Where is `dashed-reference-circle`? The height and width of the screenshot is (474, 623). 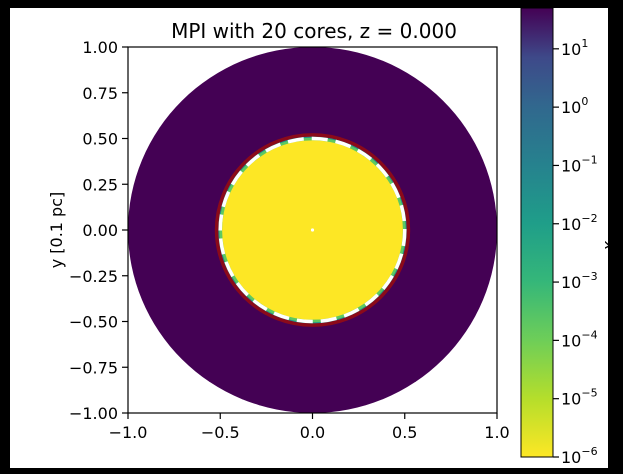
dashed-reference-circle is located at coordinates (312, 230).